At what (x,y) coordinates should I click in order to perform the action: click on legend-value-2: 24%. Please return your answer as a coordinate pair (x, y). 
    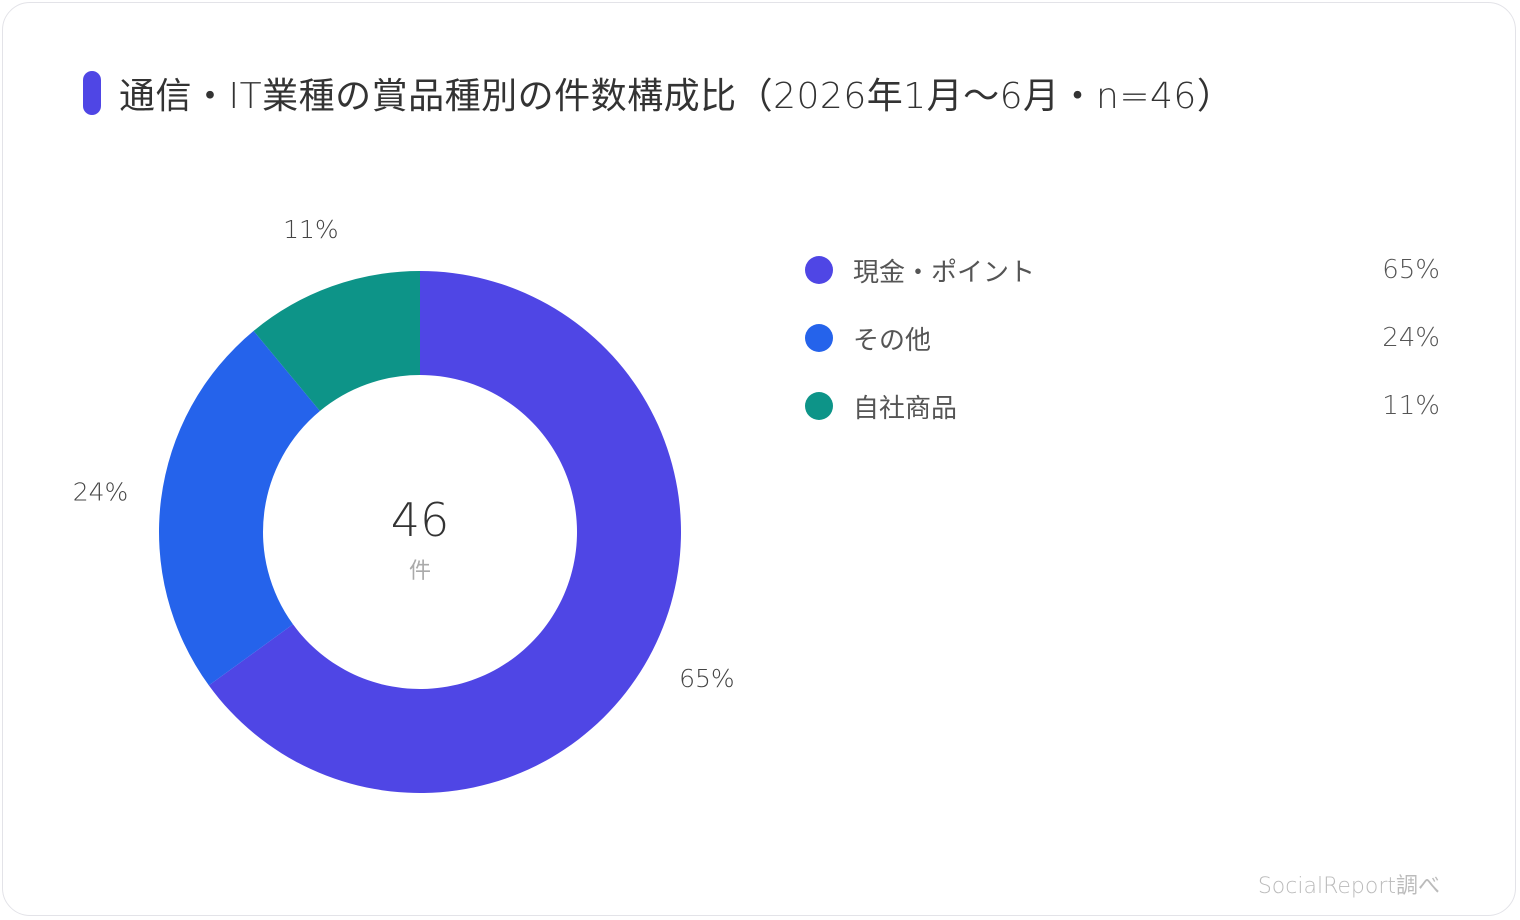
    Looking at the image, I should click on (1411, 338).